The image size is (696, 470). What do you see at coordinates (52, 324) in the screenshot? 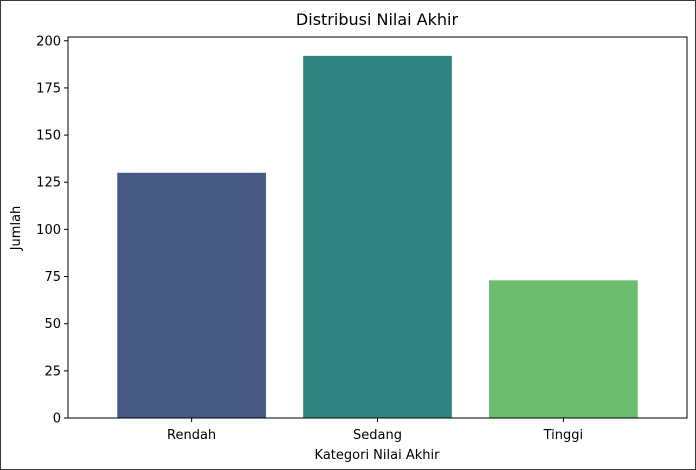
I see `y-tick-label-50: 50` at bounding box center [52, 324].